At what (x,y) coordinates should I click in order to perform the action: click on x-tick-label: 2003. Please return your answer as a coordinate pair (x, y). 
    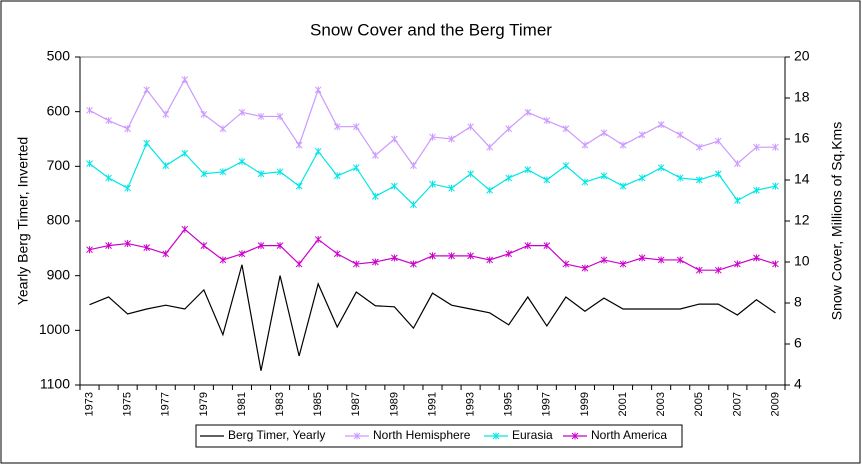
    Looking at the image, I should click on (661, 404).